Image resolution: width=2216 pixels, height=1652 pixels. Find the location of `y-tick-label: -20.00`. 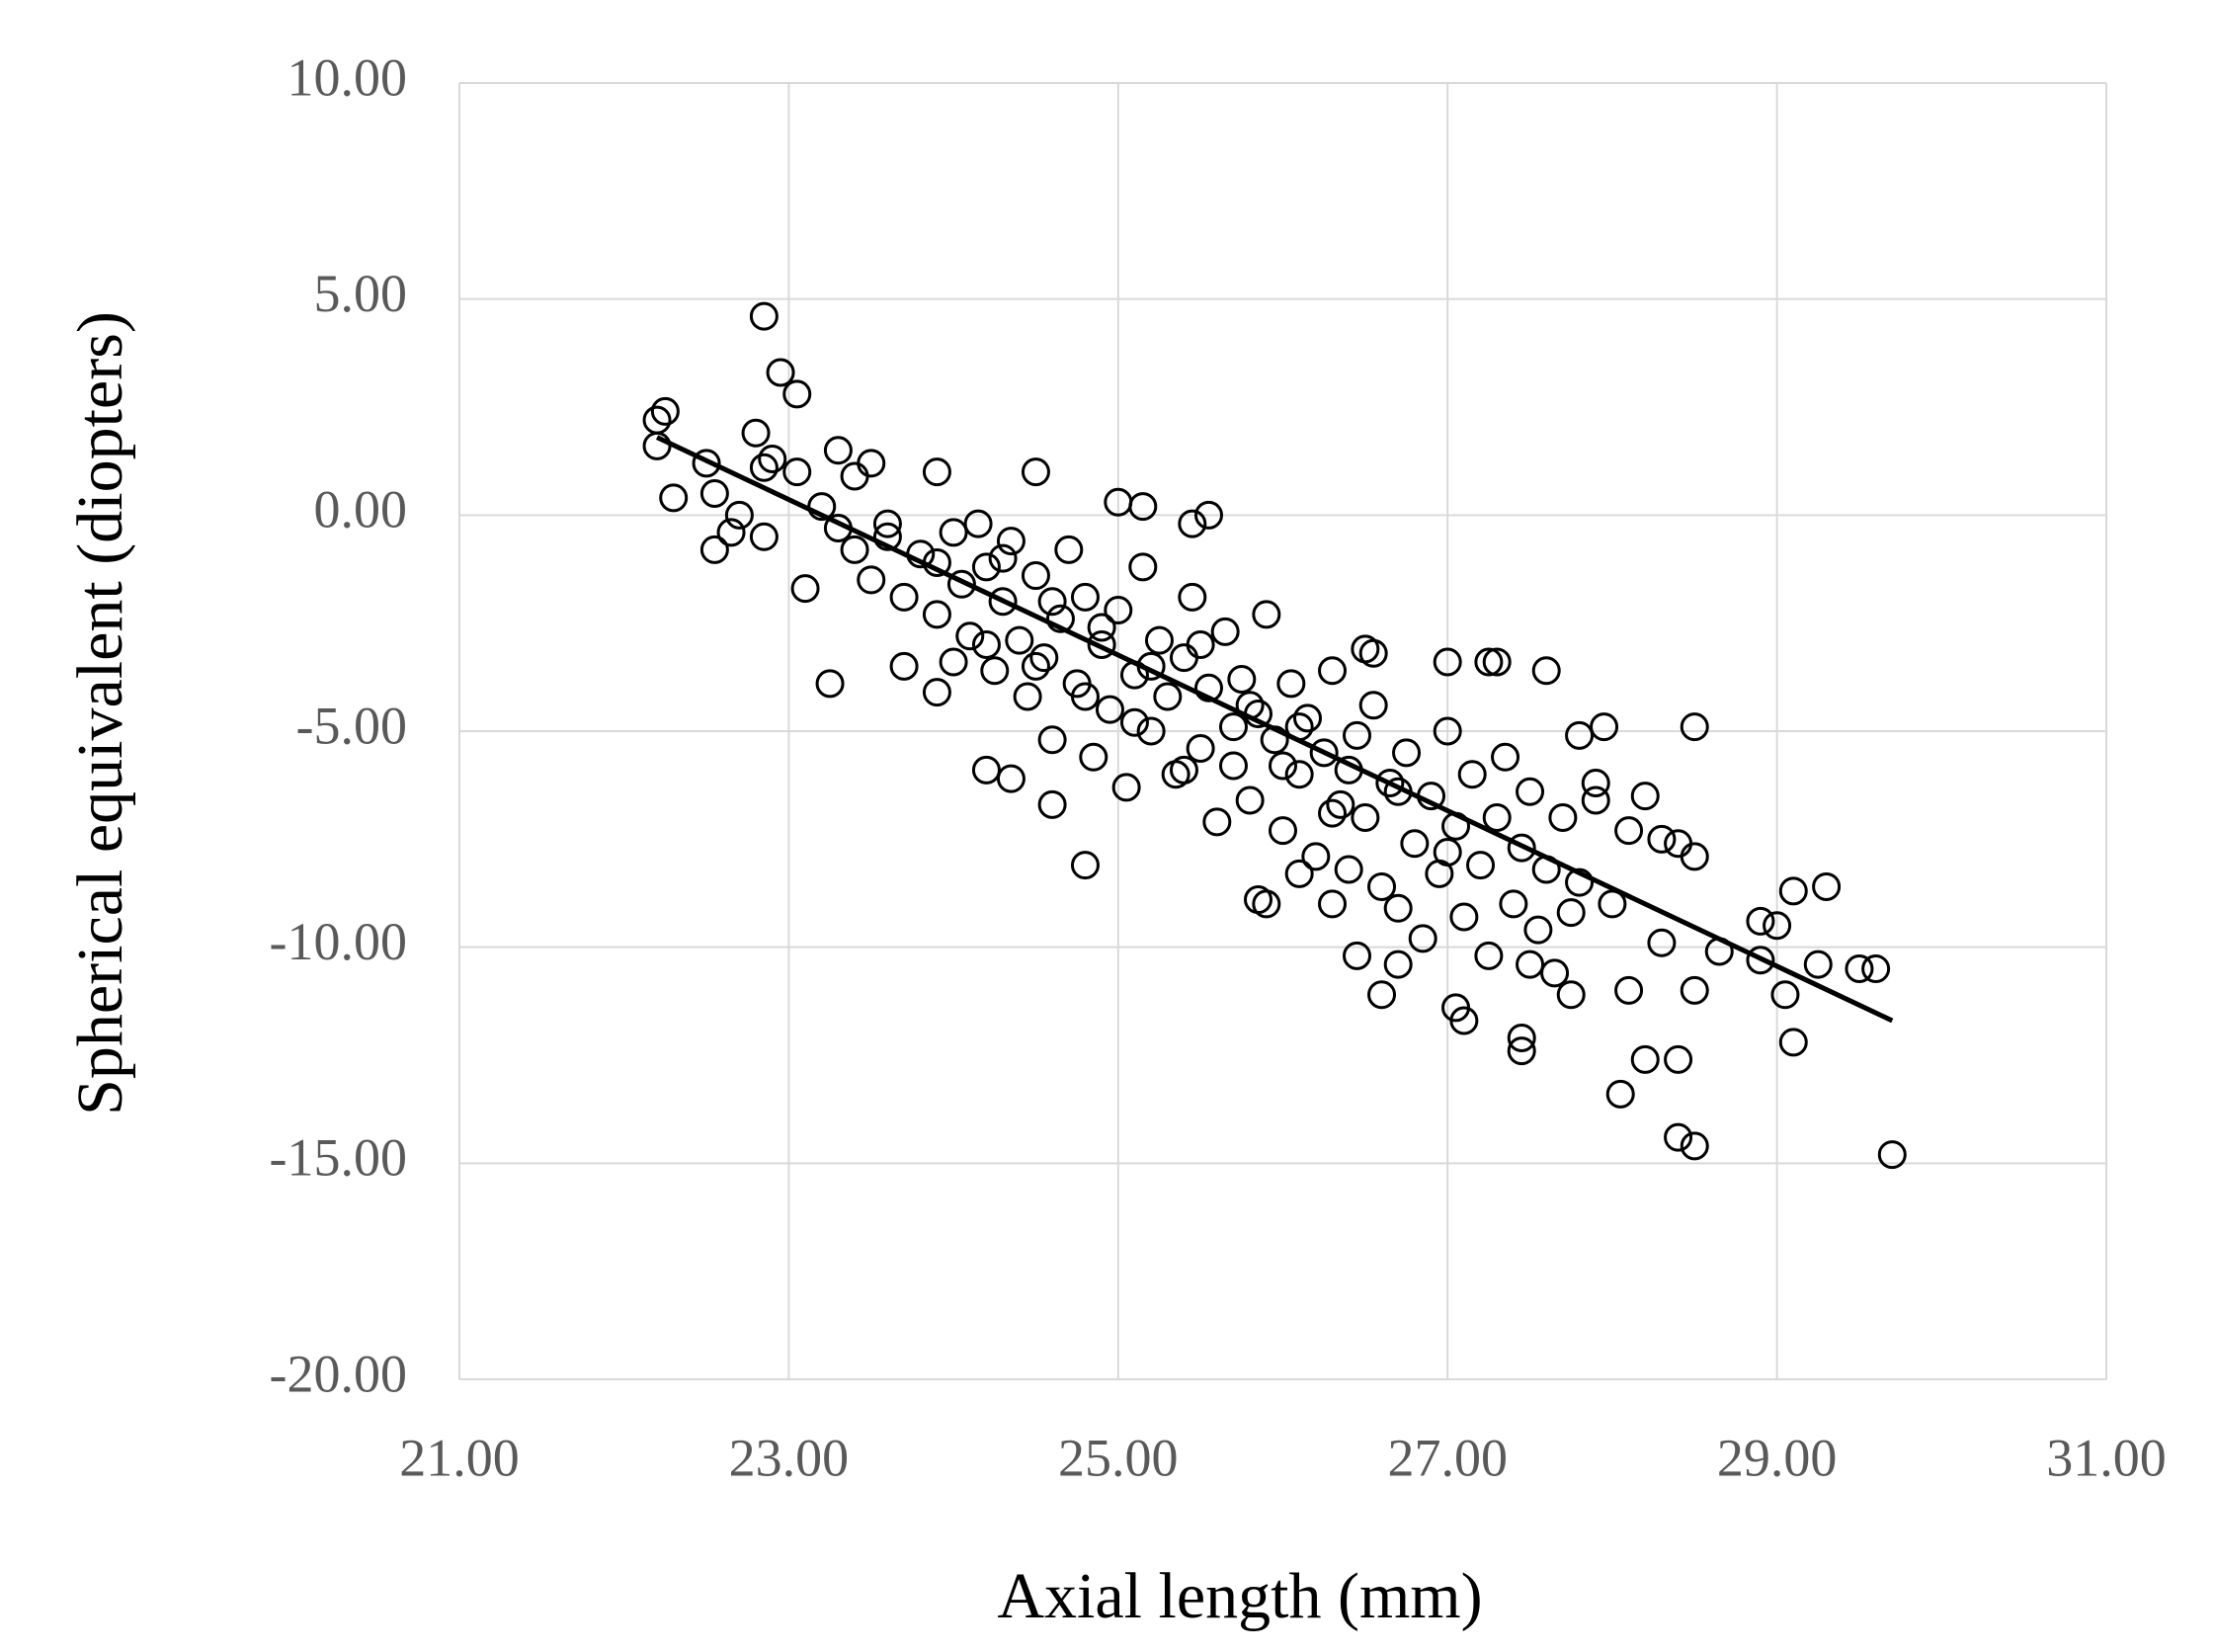

y-tick-label: -20.00 is located at coordinates (338, 1373).